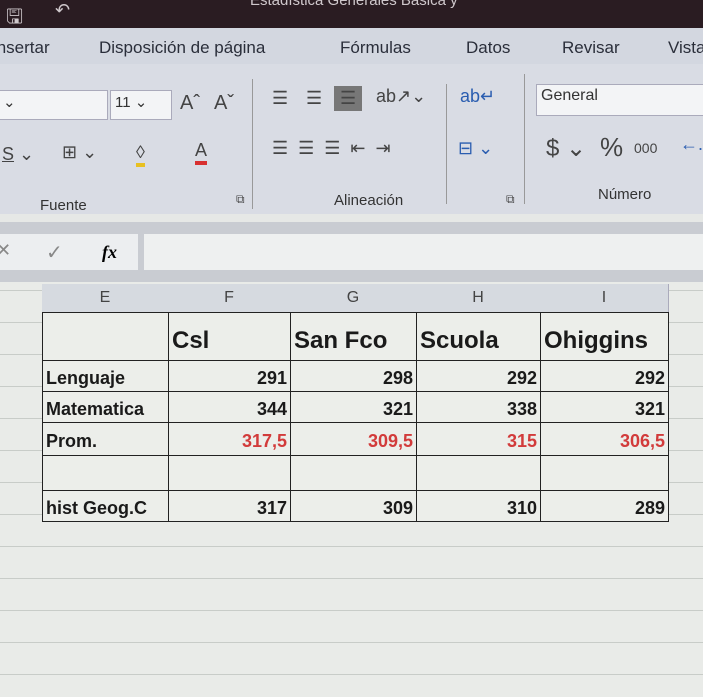 The height and width of the screenshot is (697, 703). What do you see at coordinates (478, 96) in the screenshot?
I see `wrap-text-icon: ab↵` at bounding box center [478, 96].